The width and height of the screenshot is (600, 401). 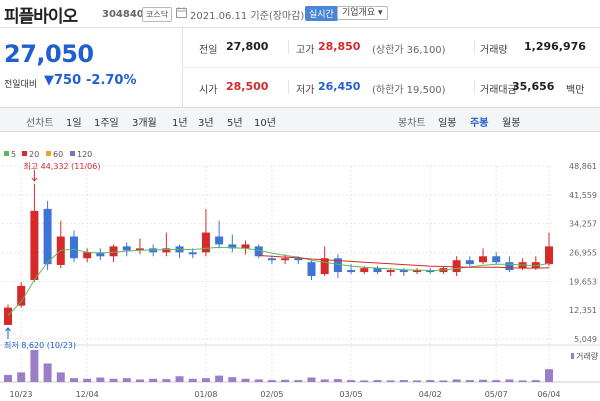 What do you see at coordinates (206, 123) in the screenshot?
I see `tab-period-3y: 3년` at bounding box center [206, 123].